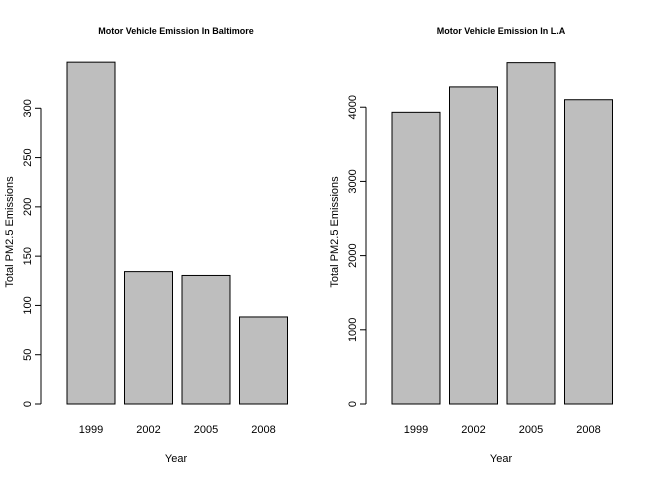 This screenshot has height=480, width=650. I want to click on y-tick-label: 50, so click(28, 355).